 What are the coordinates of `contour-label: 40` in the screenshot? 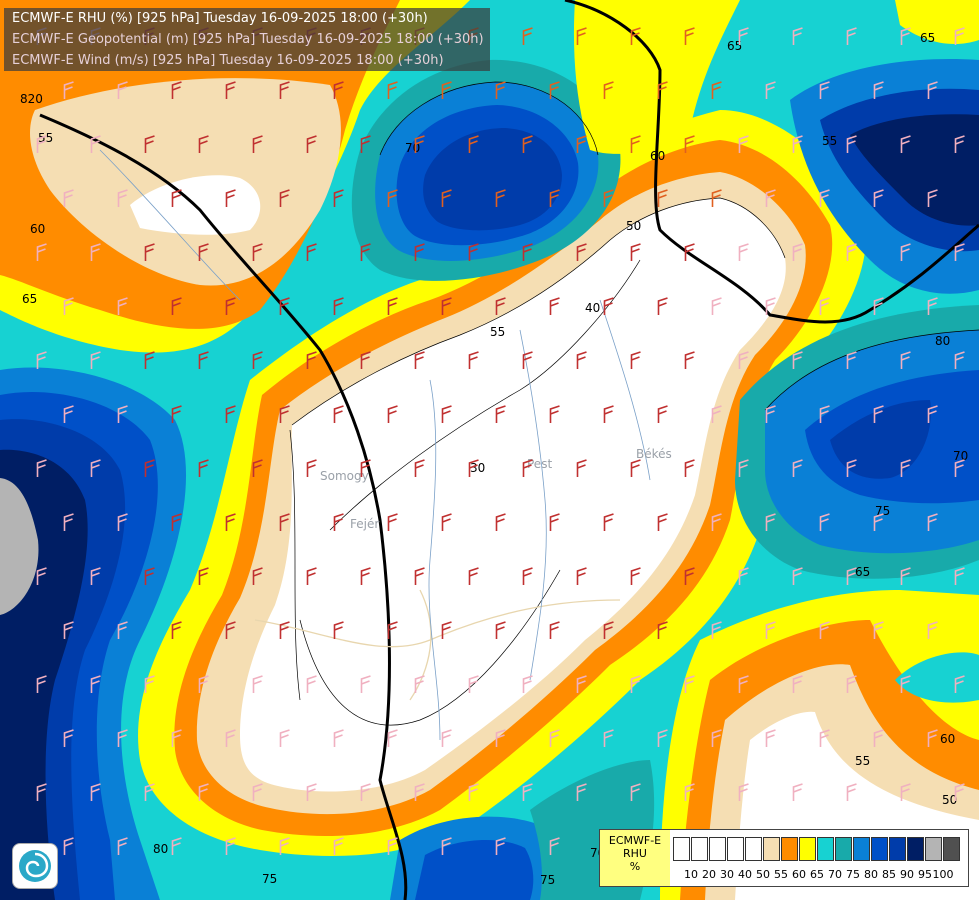 It's located at (592, 308).